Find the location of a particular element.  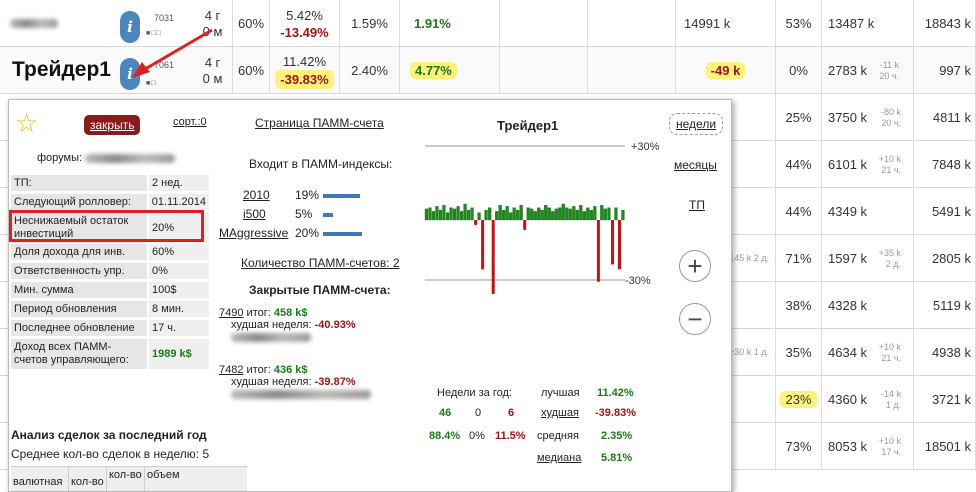

highlight-box is located at coordinates (106, 226).